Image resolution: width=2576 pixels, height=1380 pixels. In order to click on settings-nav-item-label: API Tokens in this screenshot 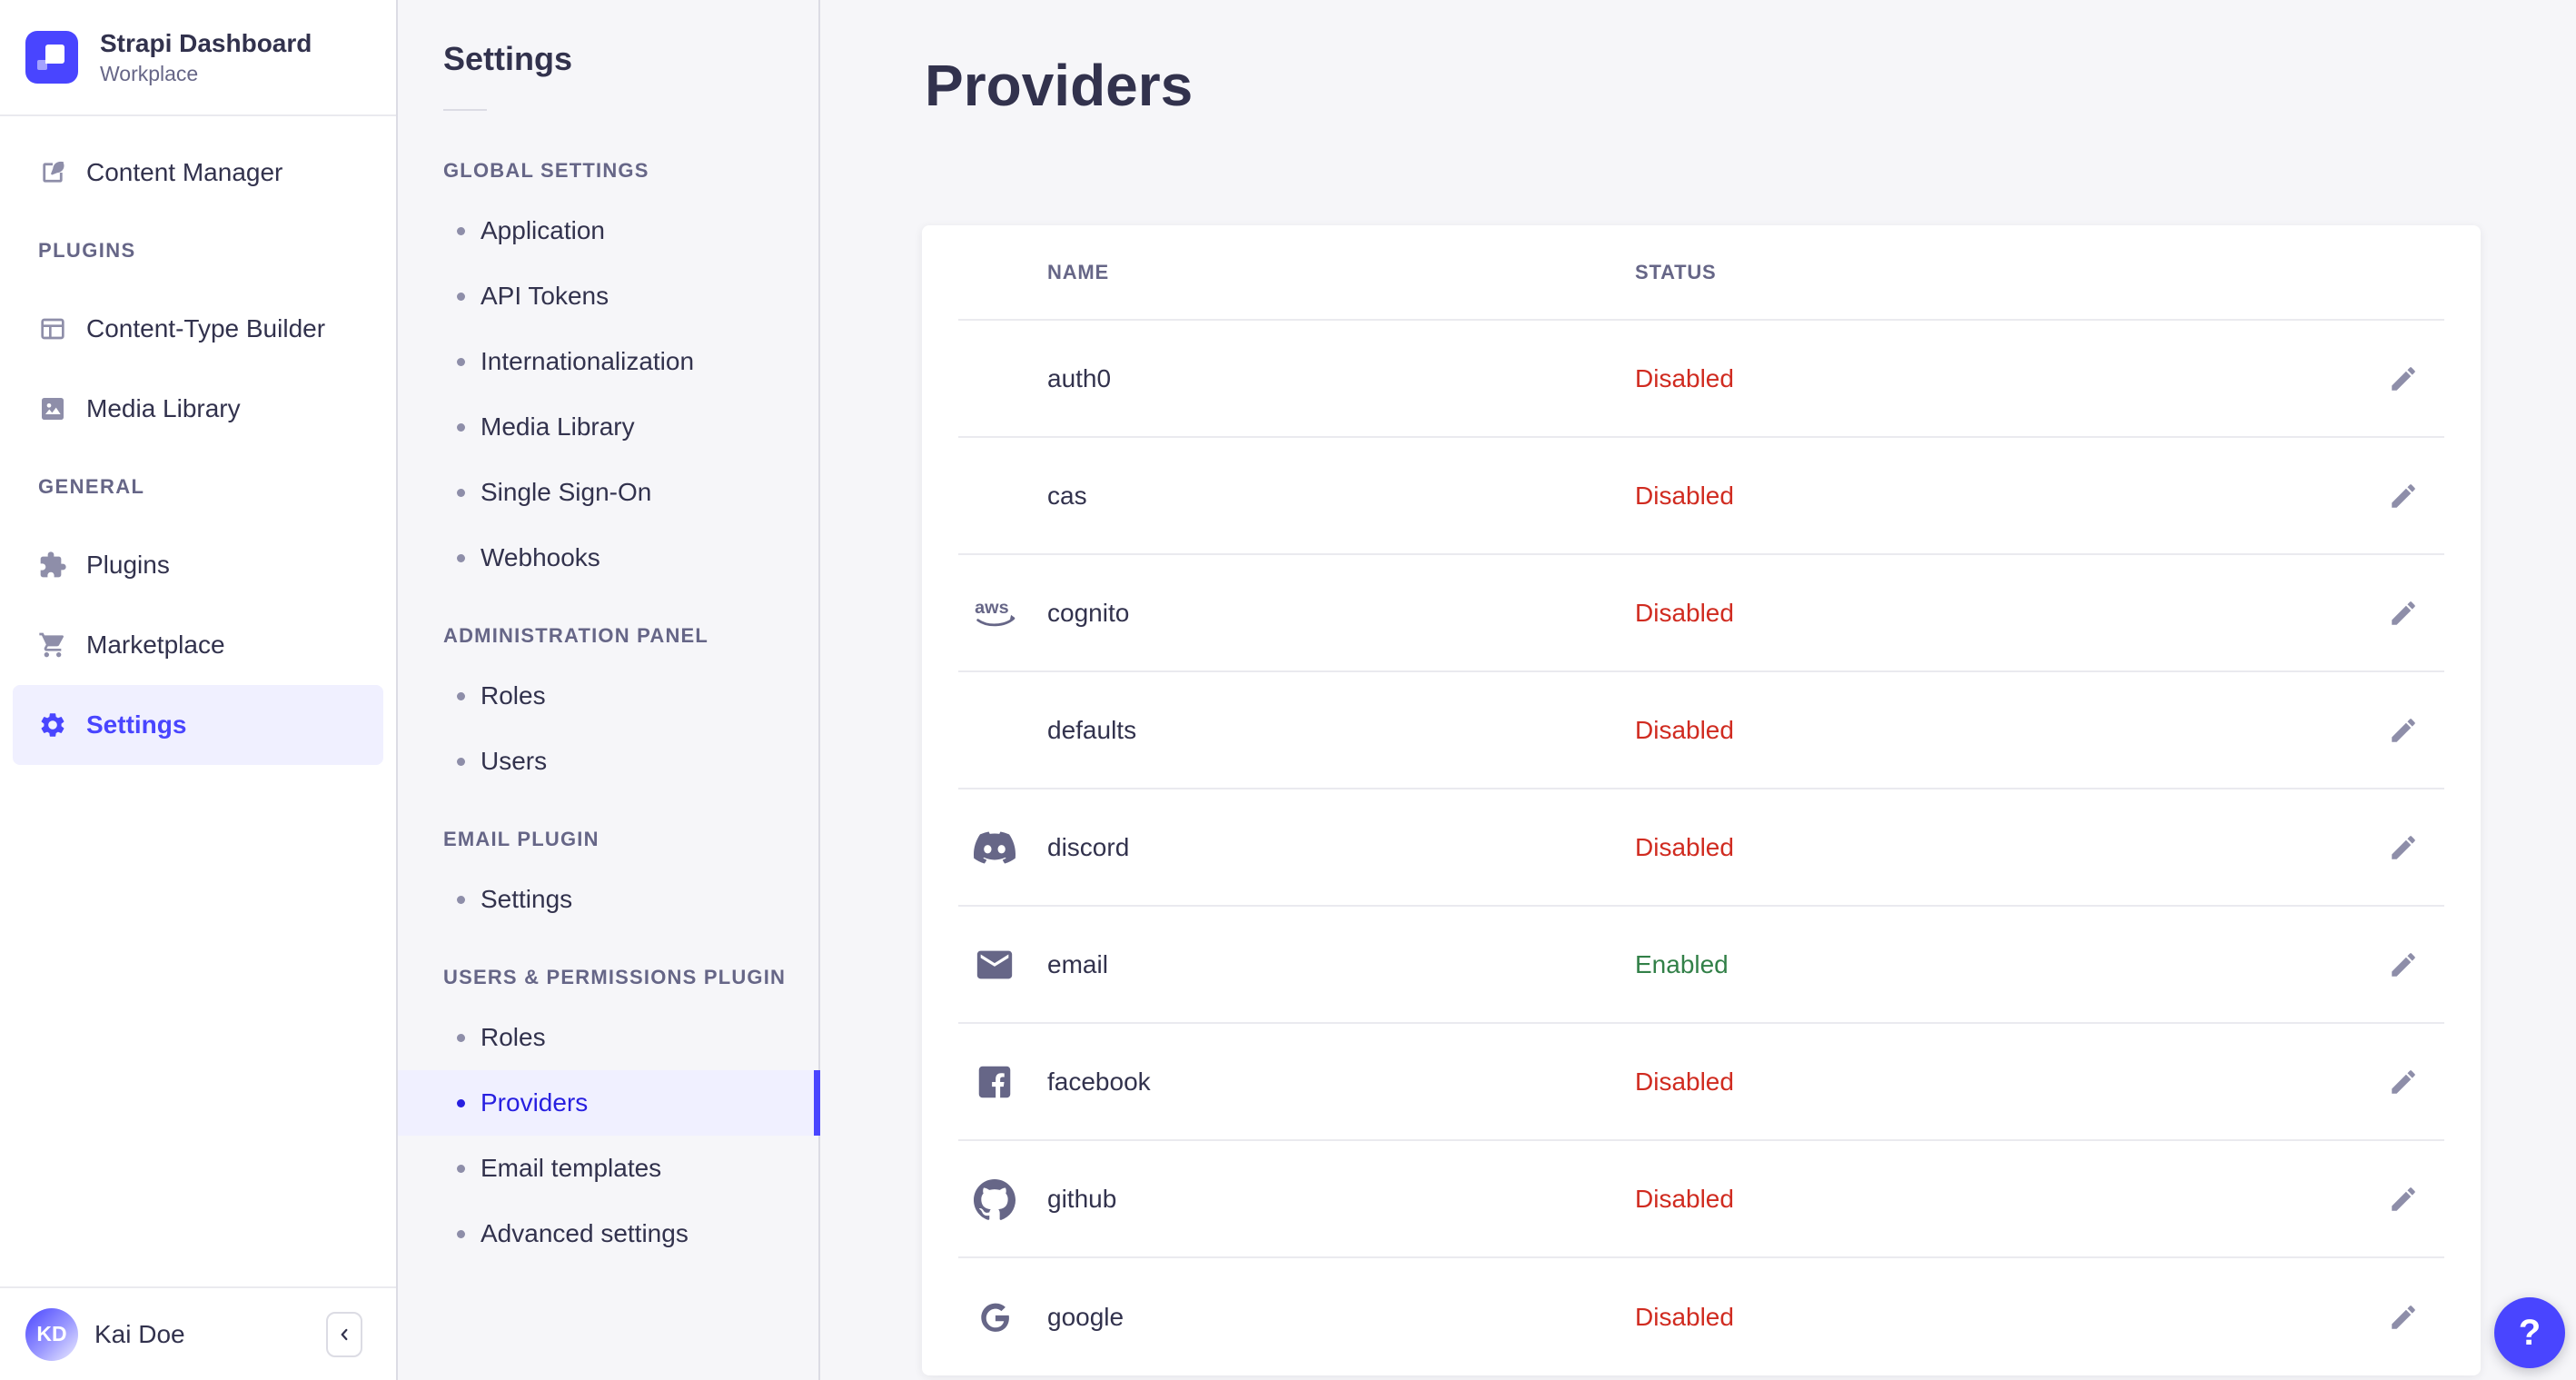, I will do `click(545, 296)`.